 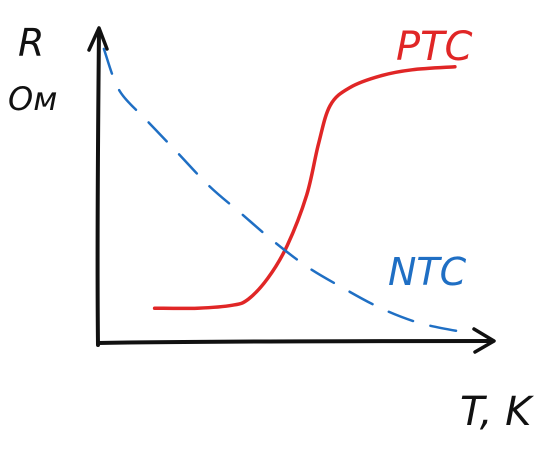 I want to click on series-label-ptc: PTC, so click(x=434, y=47).